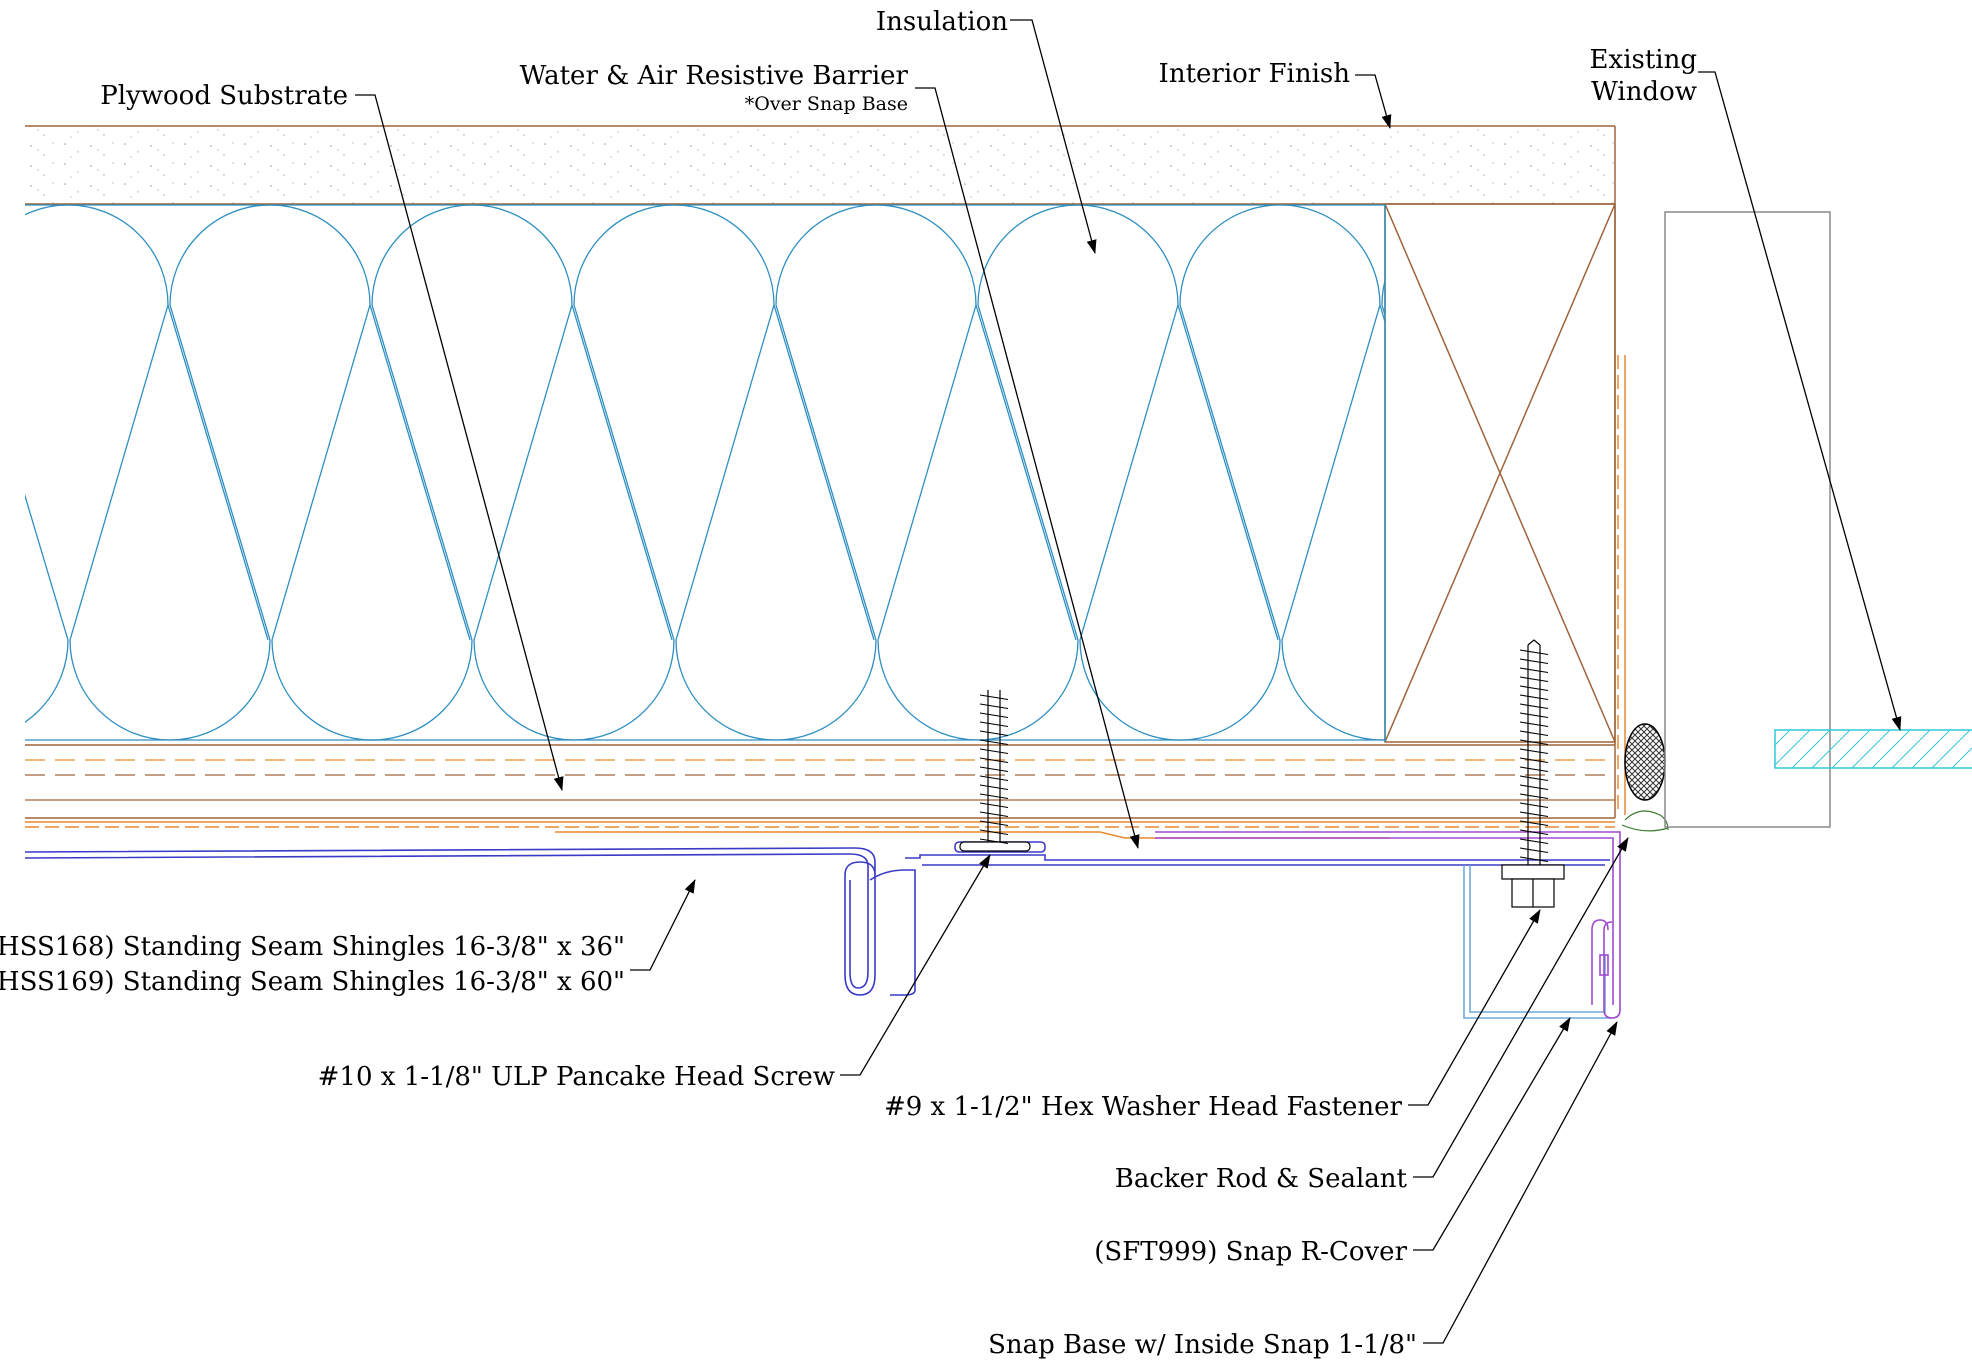 The width and height of the screenshot is (1972, 1362). Describe the element at coordinates (1534, 756) in the screenshot. I see `fastener-threads` at that location.